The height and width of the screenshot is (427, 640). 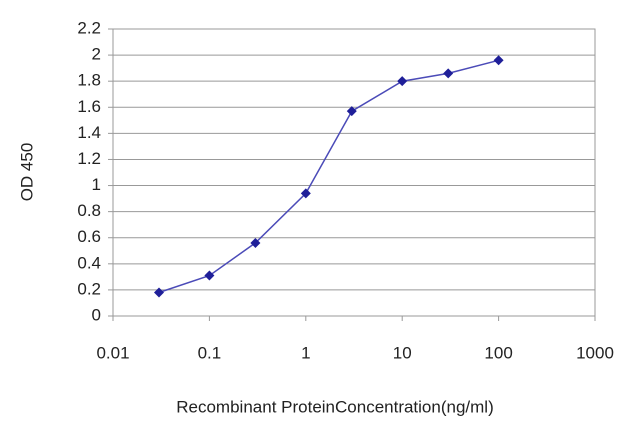 What do you see at coordinates (89, 106) in the screenshot?
I see `y-tick-label: 1.6` at bounding box center [89, 106].